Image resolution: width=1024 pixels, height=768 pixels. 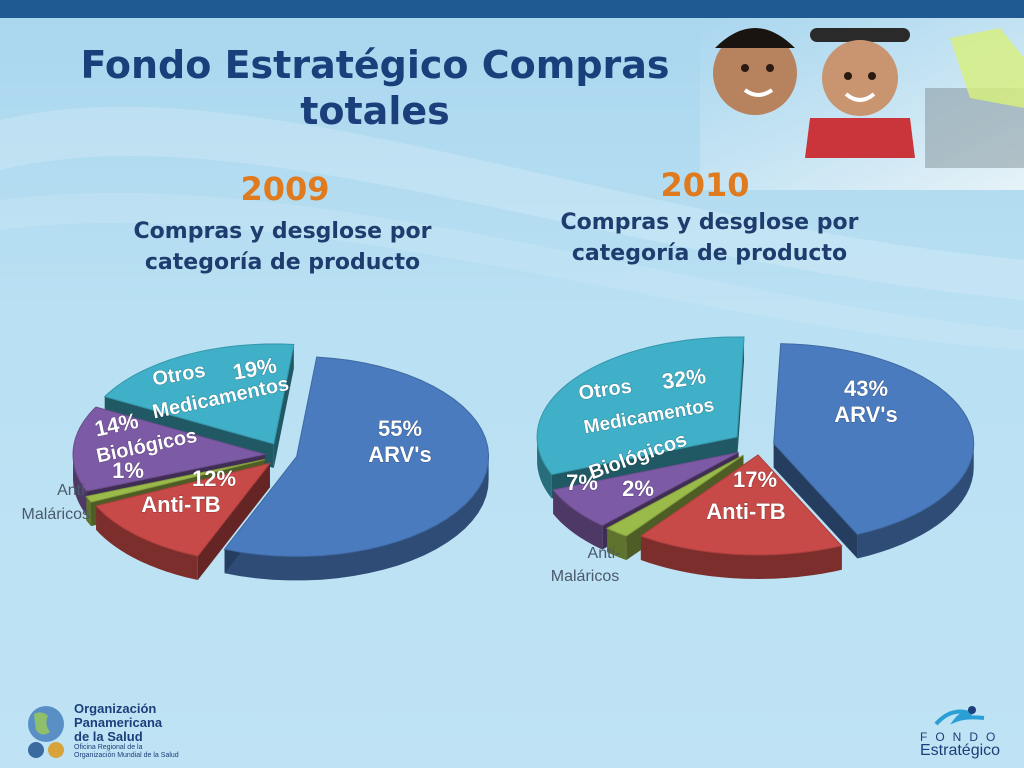 What do you see at coordinates (108, 736) in the screenshot?
I see `ops-line3: de la Salud` at bounding box center [108, 736].